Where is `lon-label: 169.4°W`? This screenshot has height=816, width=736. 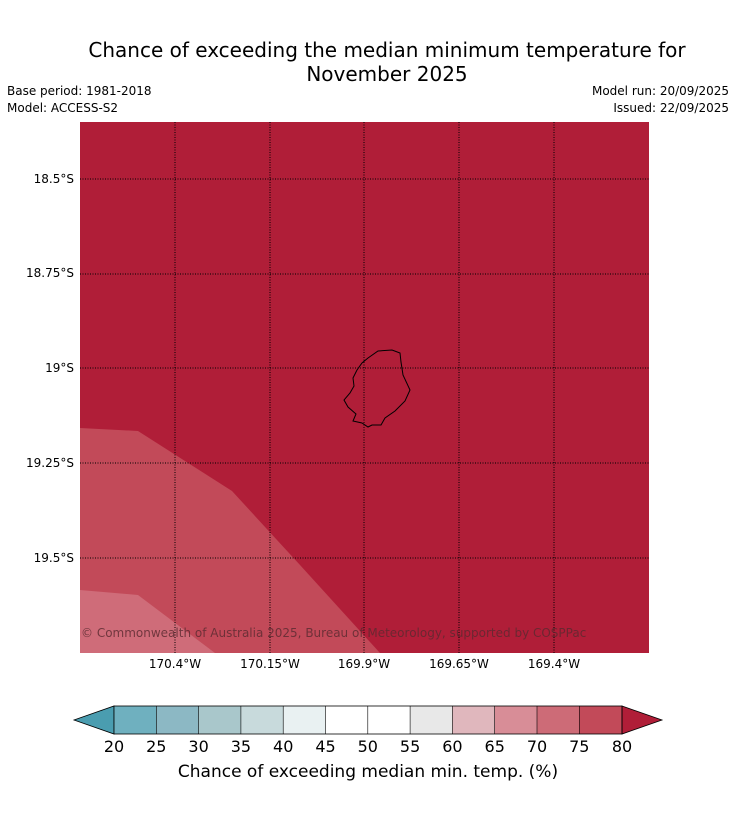 lon-label: 169.4°W is located at coordinates (554, 664).